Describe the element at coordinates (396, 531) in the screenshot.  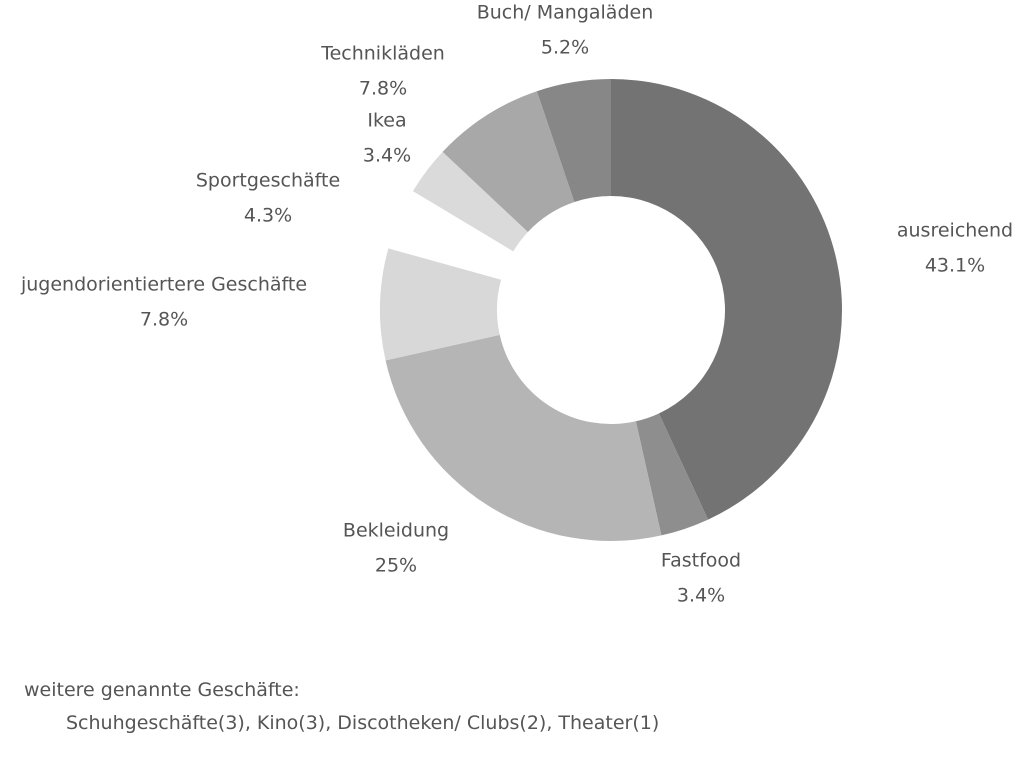
I see `slice-label-bekleidung: Bekleidung` at that location.